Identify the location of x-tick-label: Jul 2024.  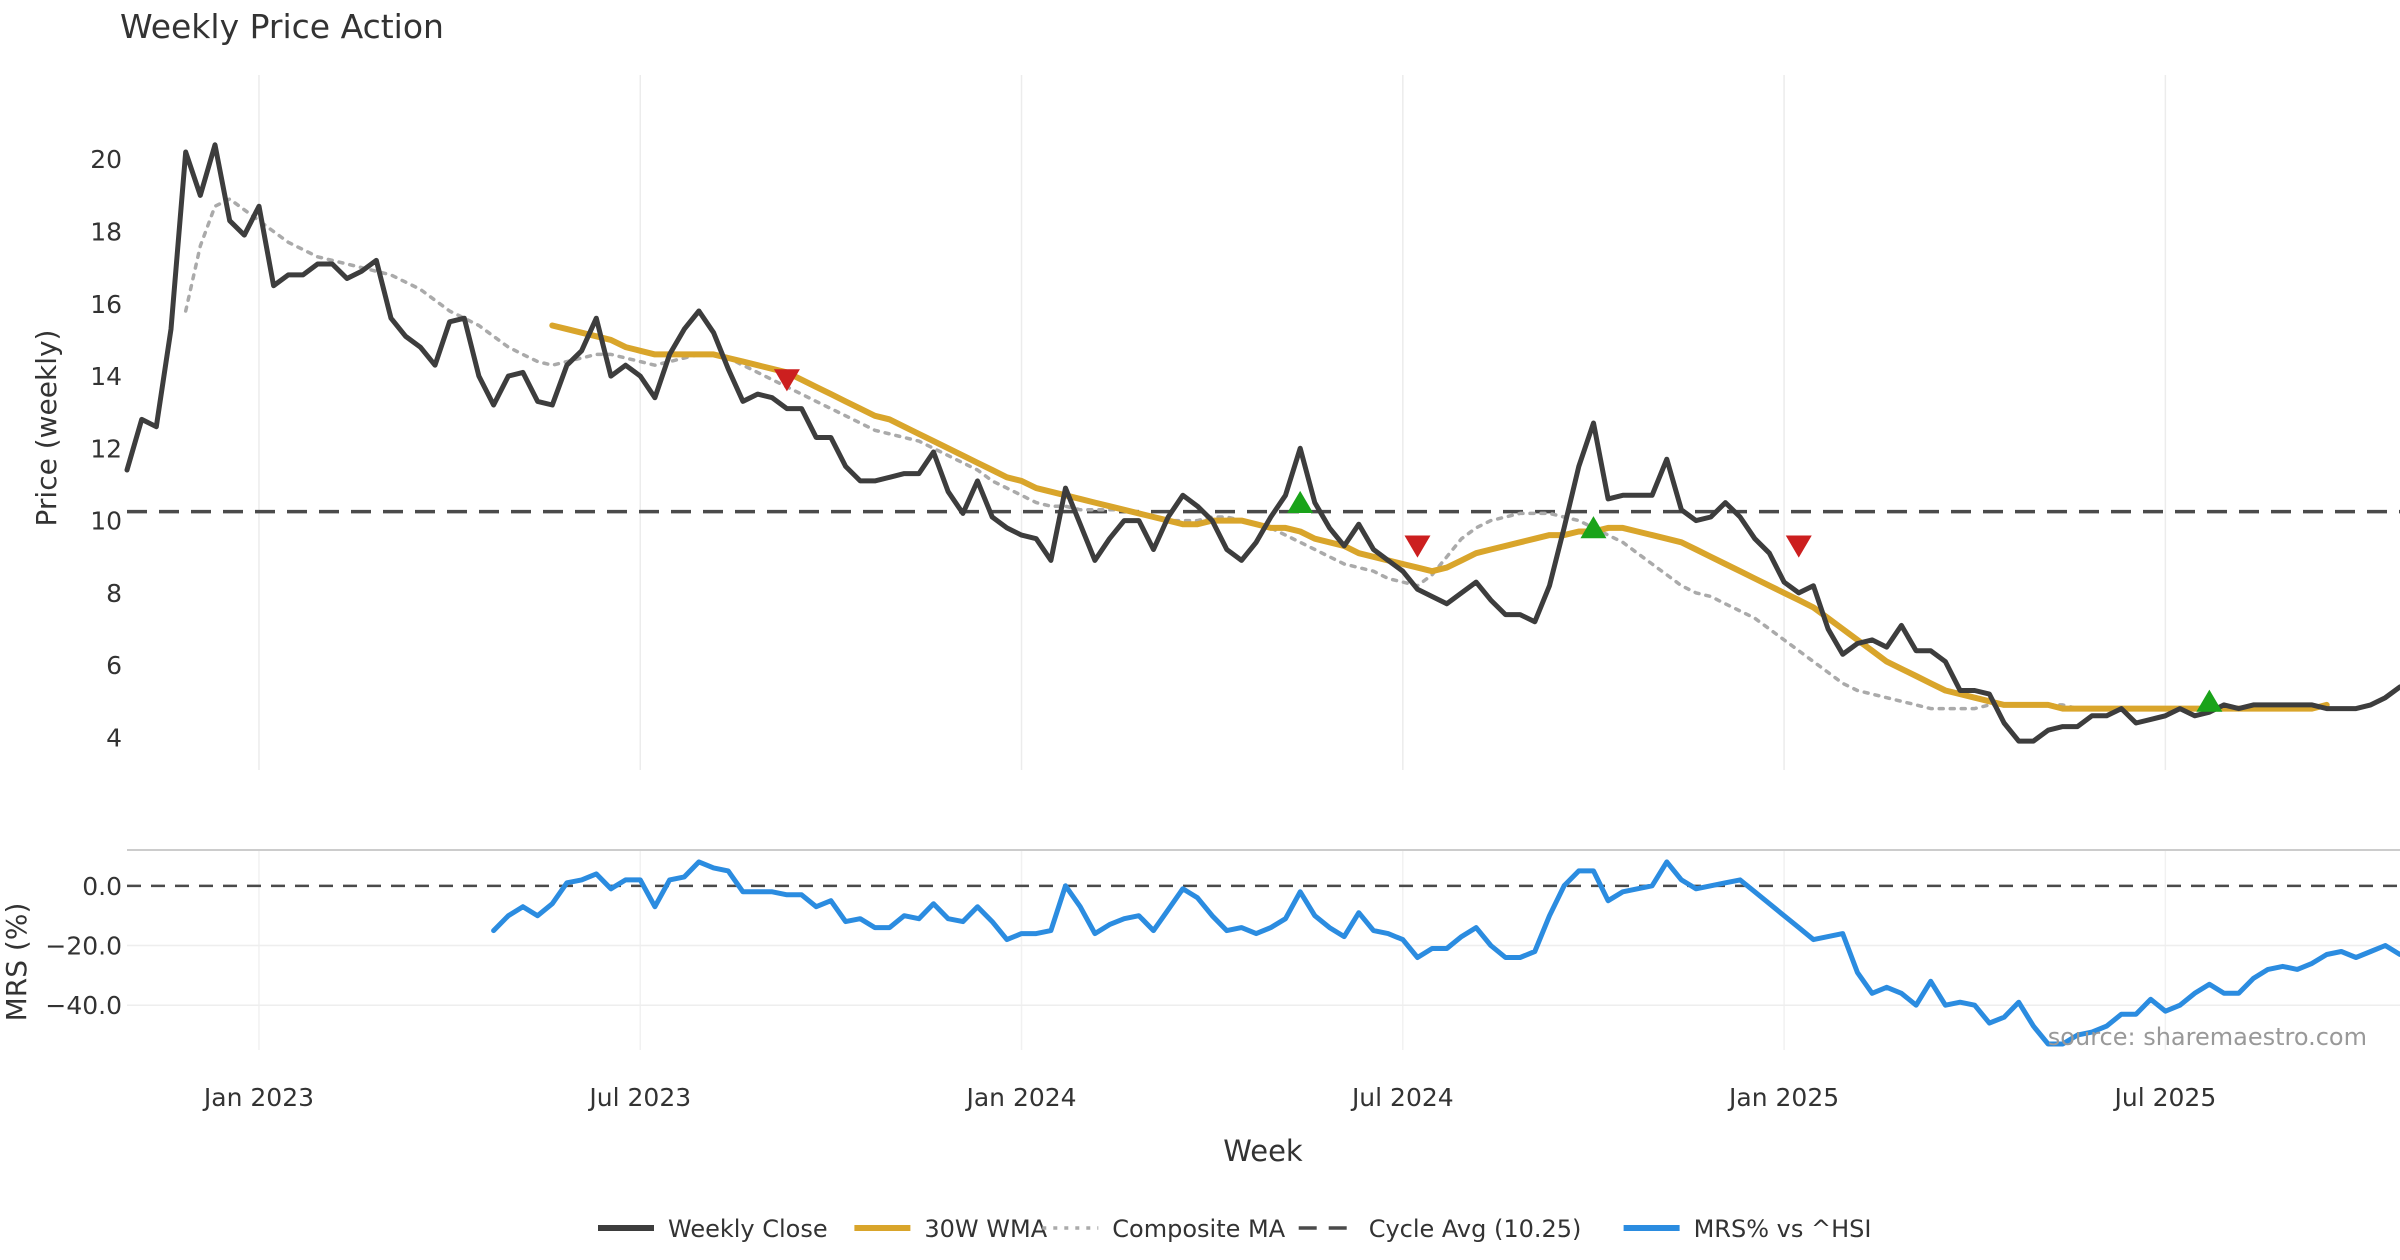
(1402, 1097).